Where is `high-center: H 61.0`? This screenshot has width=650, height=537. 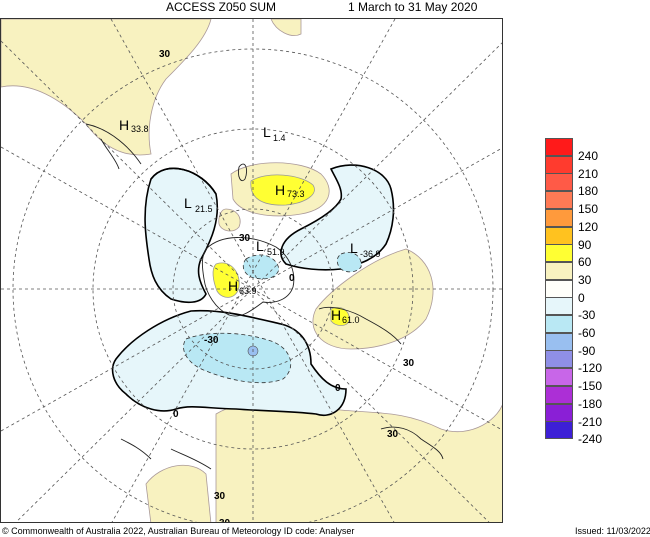 high-center: H 61.0 is located at coordinates (345, 316).